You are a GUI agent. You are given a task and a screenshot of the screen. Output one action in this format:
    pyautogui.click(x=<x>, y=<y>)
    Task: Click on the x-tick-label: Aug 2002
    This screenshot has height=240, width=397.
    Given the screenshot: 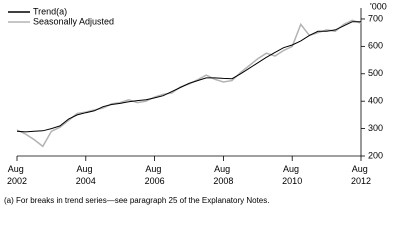 What is the action you would take?
    pyautogui.click(x=17, y=175)
    